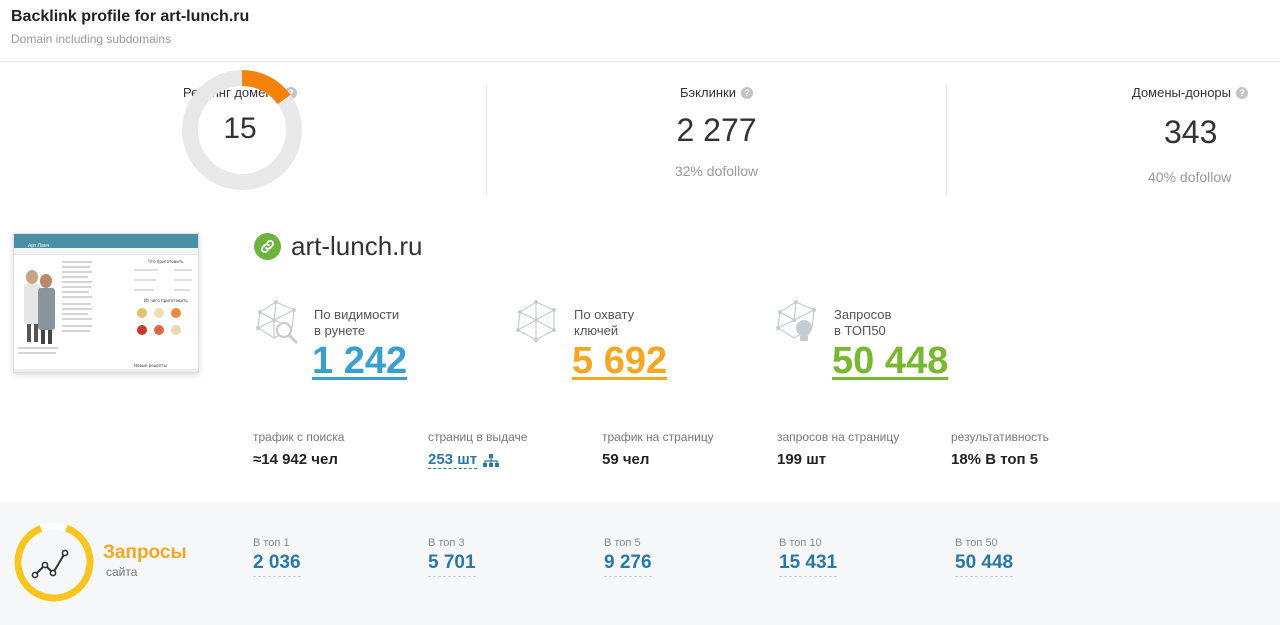 The height and width of the screenshot is (625, 1280). Describe the element at coordinates (478, 437) in the screenshot. I see `stat-label: страниц в выдаче` at that location.